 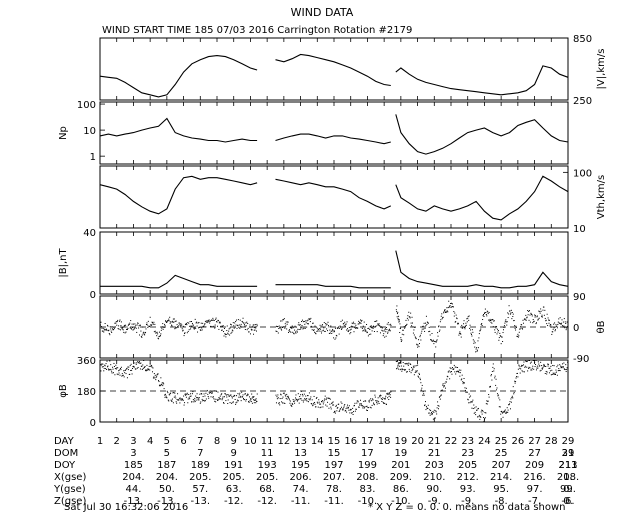 What do you see at coordinates (250, 441) in the screenshot?
I see `table-cell: 10` at bounding box center [250, 441].